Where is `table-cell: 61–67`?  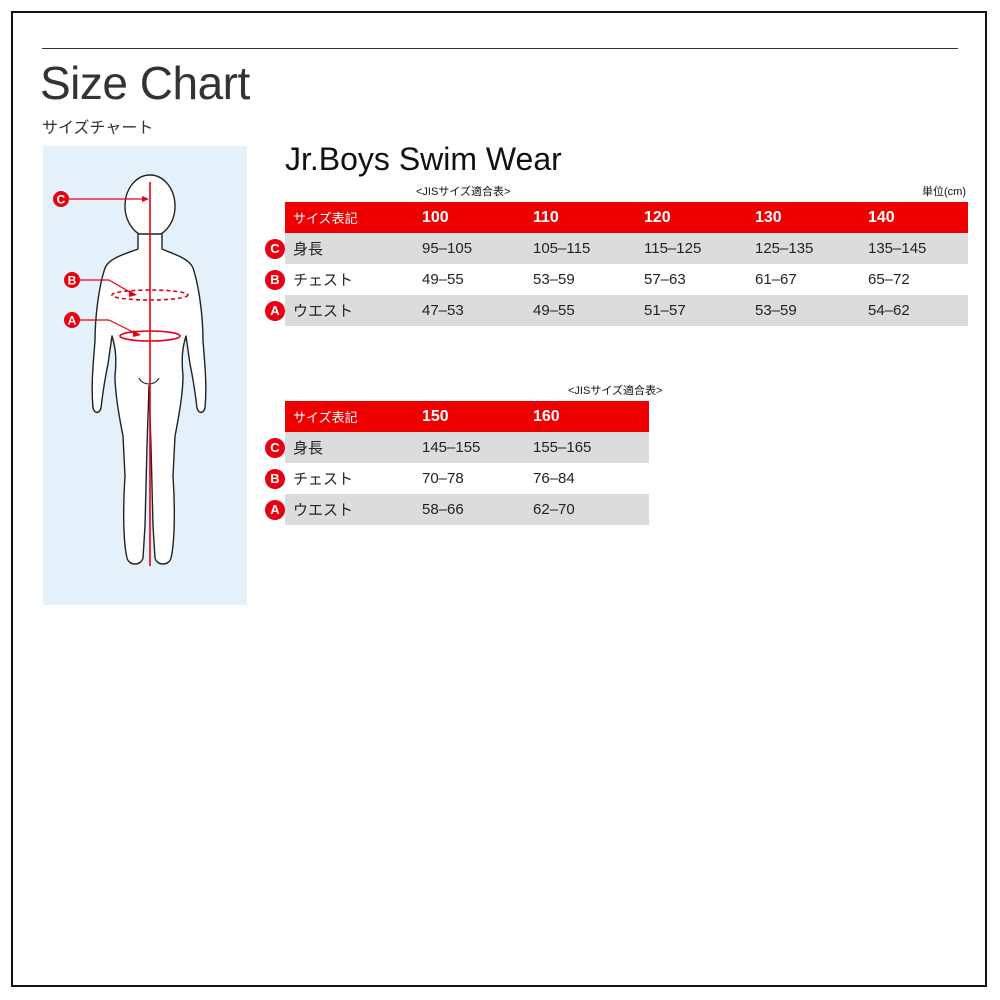 table-cell: 61–67 is located at coordinates (776, 279).